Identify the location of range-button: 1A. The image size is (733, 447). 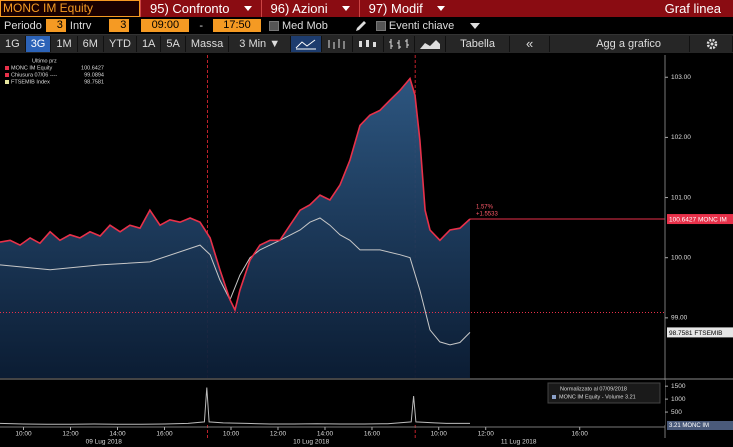
(149, 44).